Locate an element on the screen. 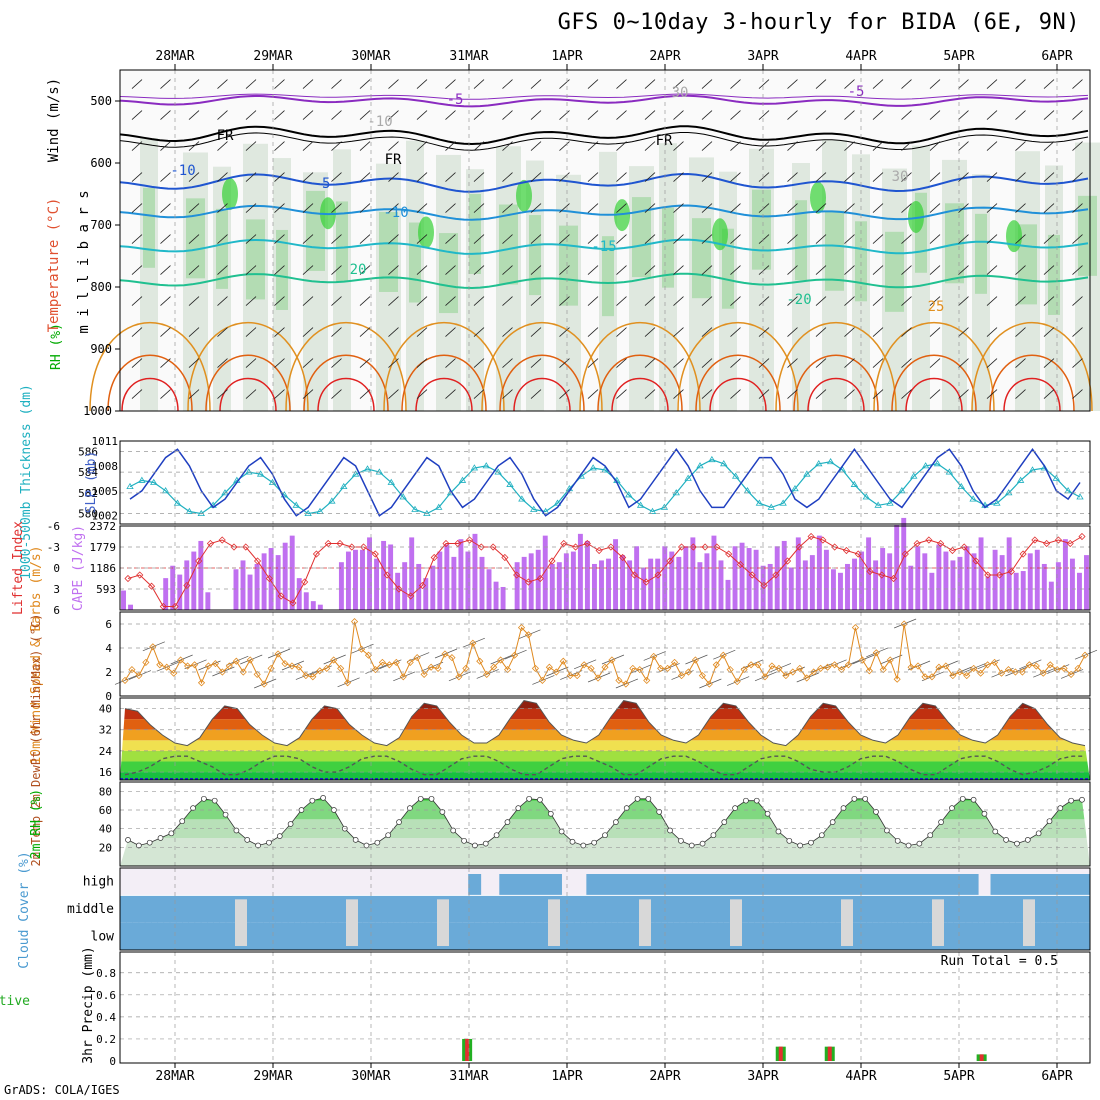  ylabel-lifted: Lifted Index is located at coordinates (18, 568).